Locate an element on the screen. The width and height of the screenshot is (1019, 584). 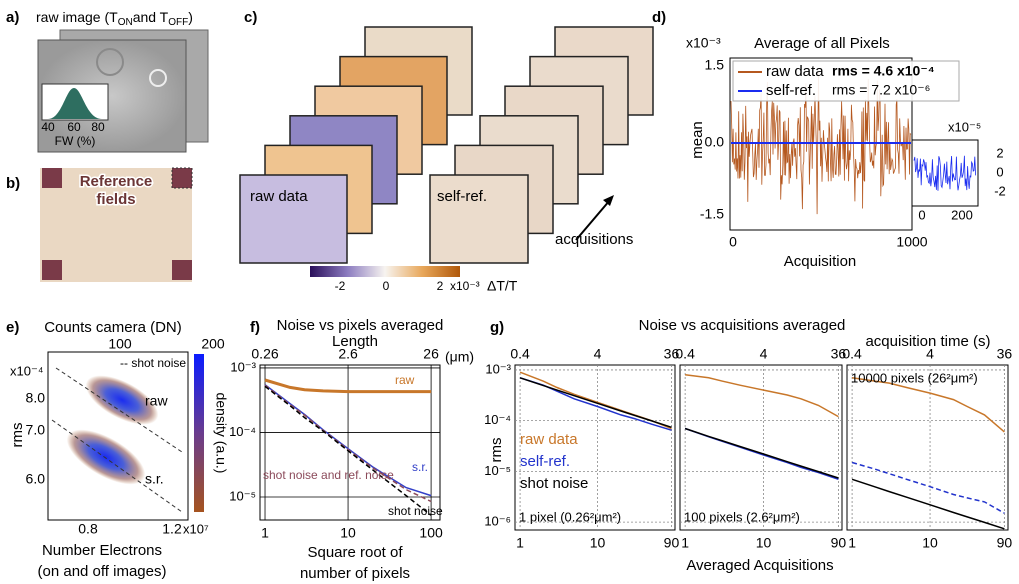
panel-title: Average of all Pixels is located at coordinates (822, 43).